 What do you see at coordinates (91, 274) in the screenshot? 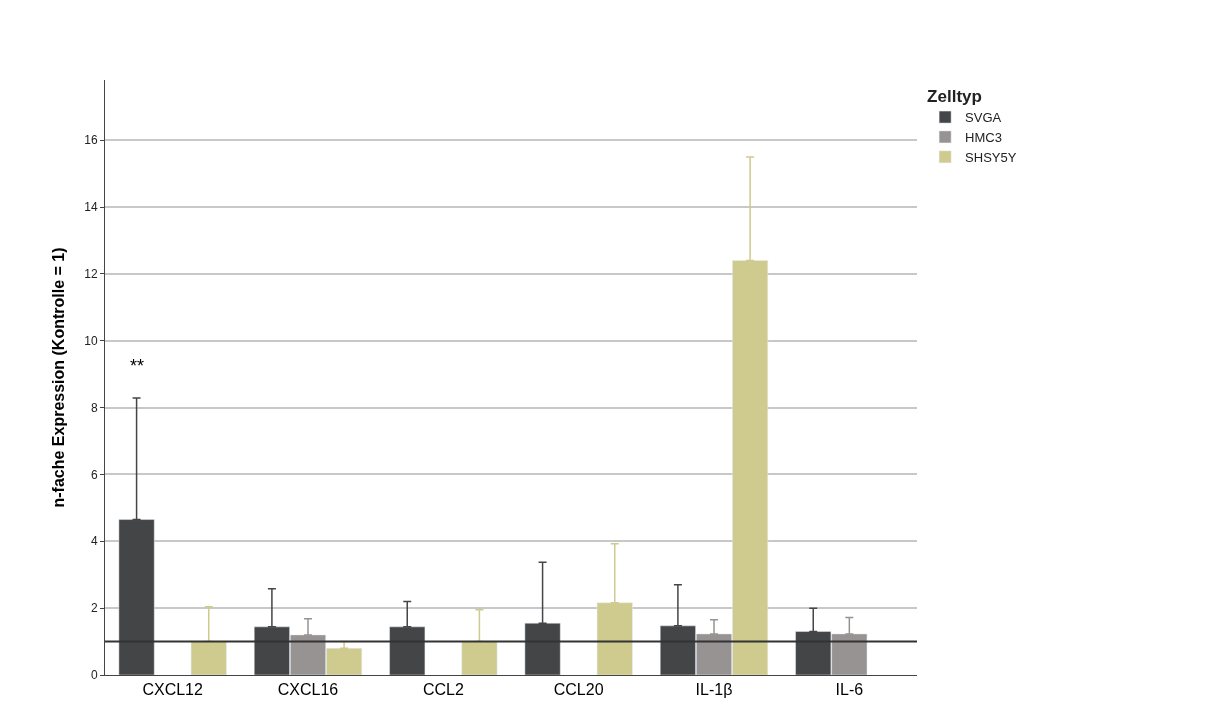
I see `y-tick-label: 12` at bounding box center [91, 274].